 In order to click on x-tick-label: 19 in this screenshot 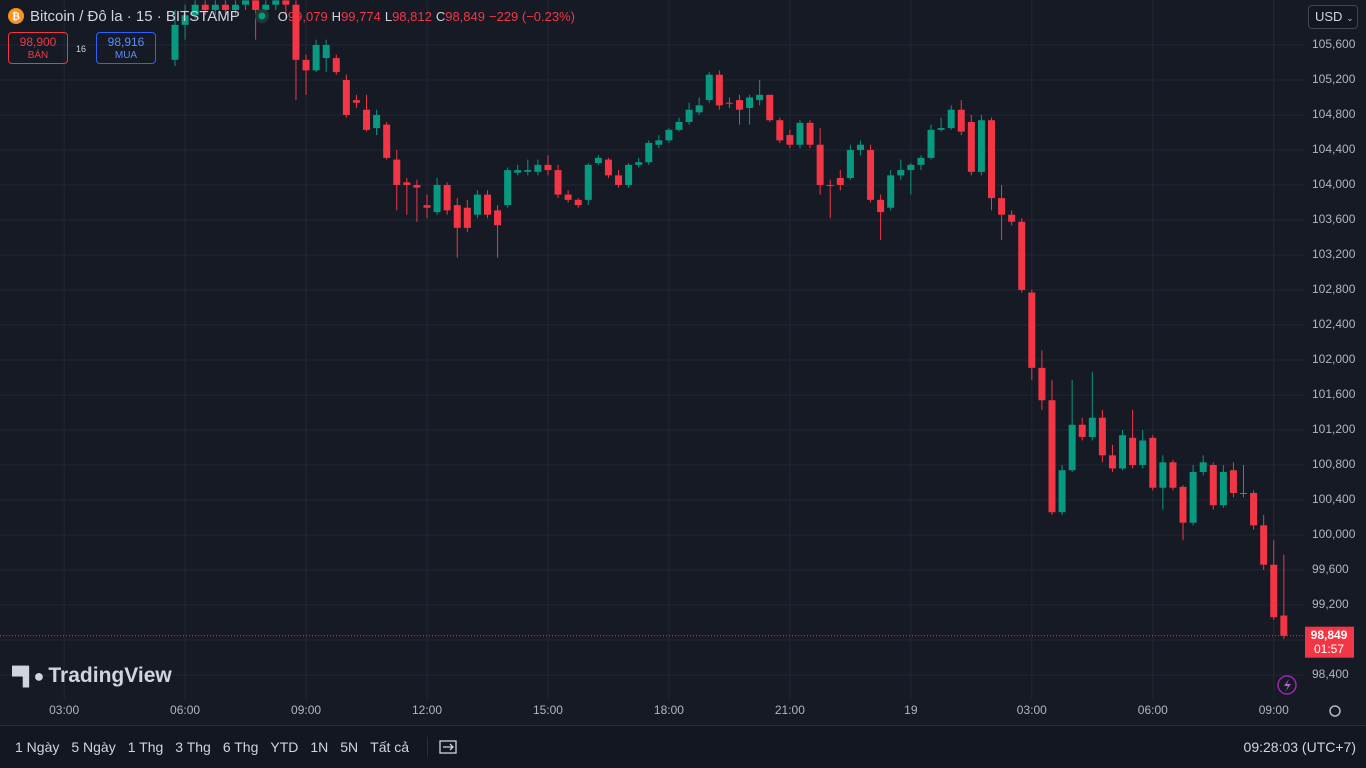, I will do `click(911, 710)`.